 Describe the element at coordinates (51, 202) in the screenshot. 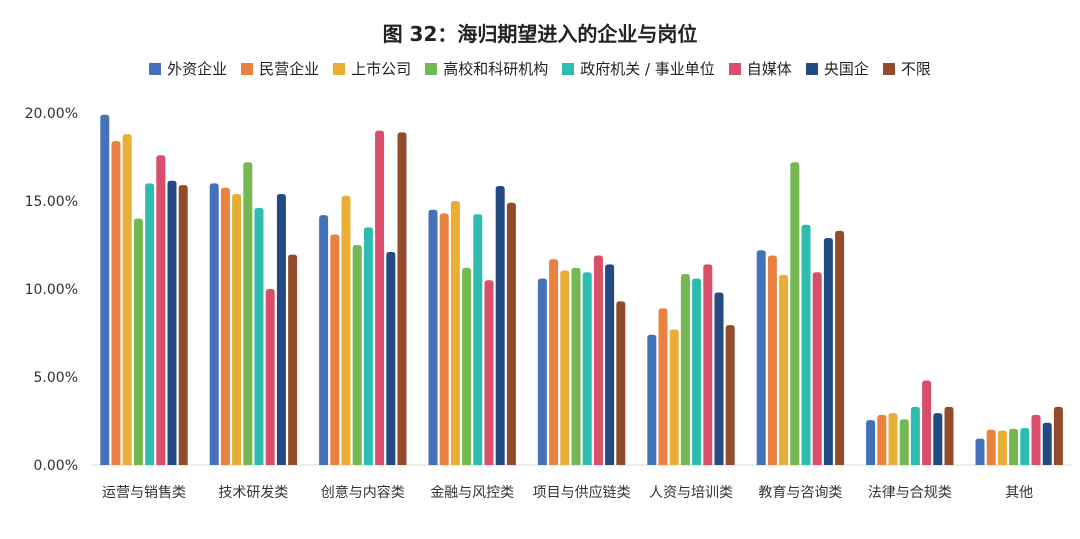

I see `y-tick-label: 15.00%` at that location.